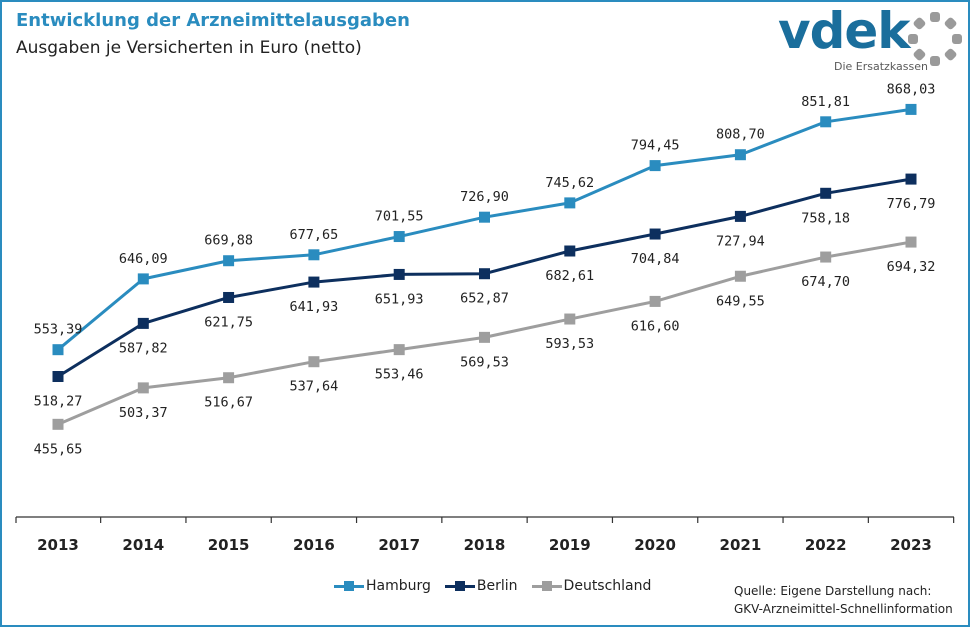 This screenshot has width=970, height=627. Describe the element at coordinates (459, 586) in the screenshot. I see `legend-swatch-berlin` at that location.